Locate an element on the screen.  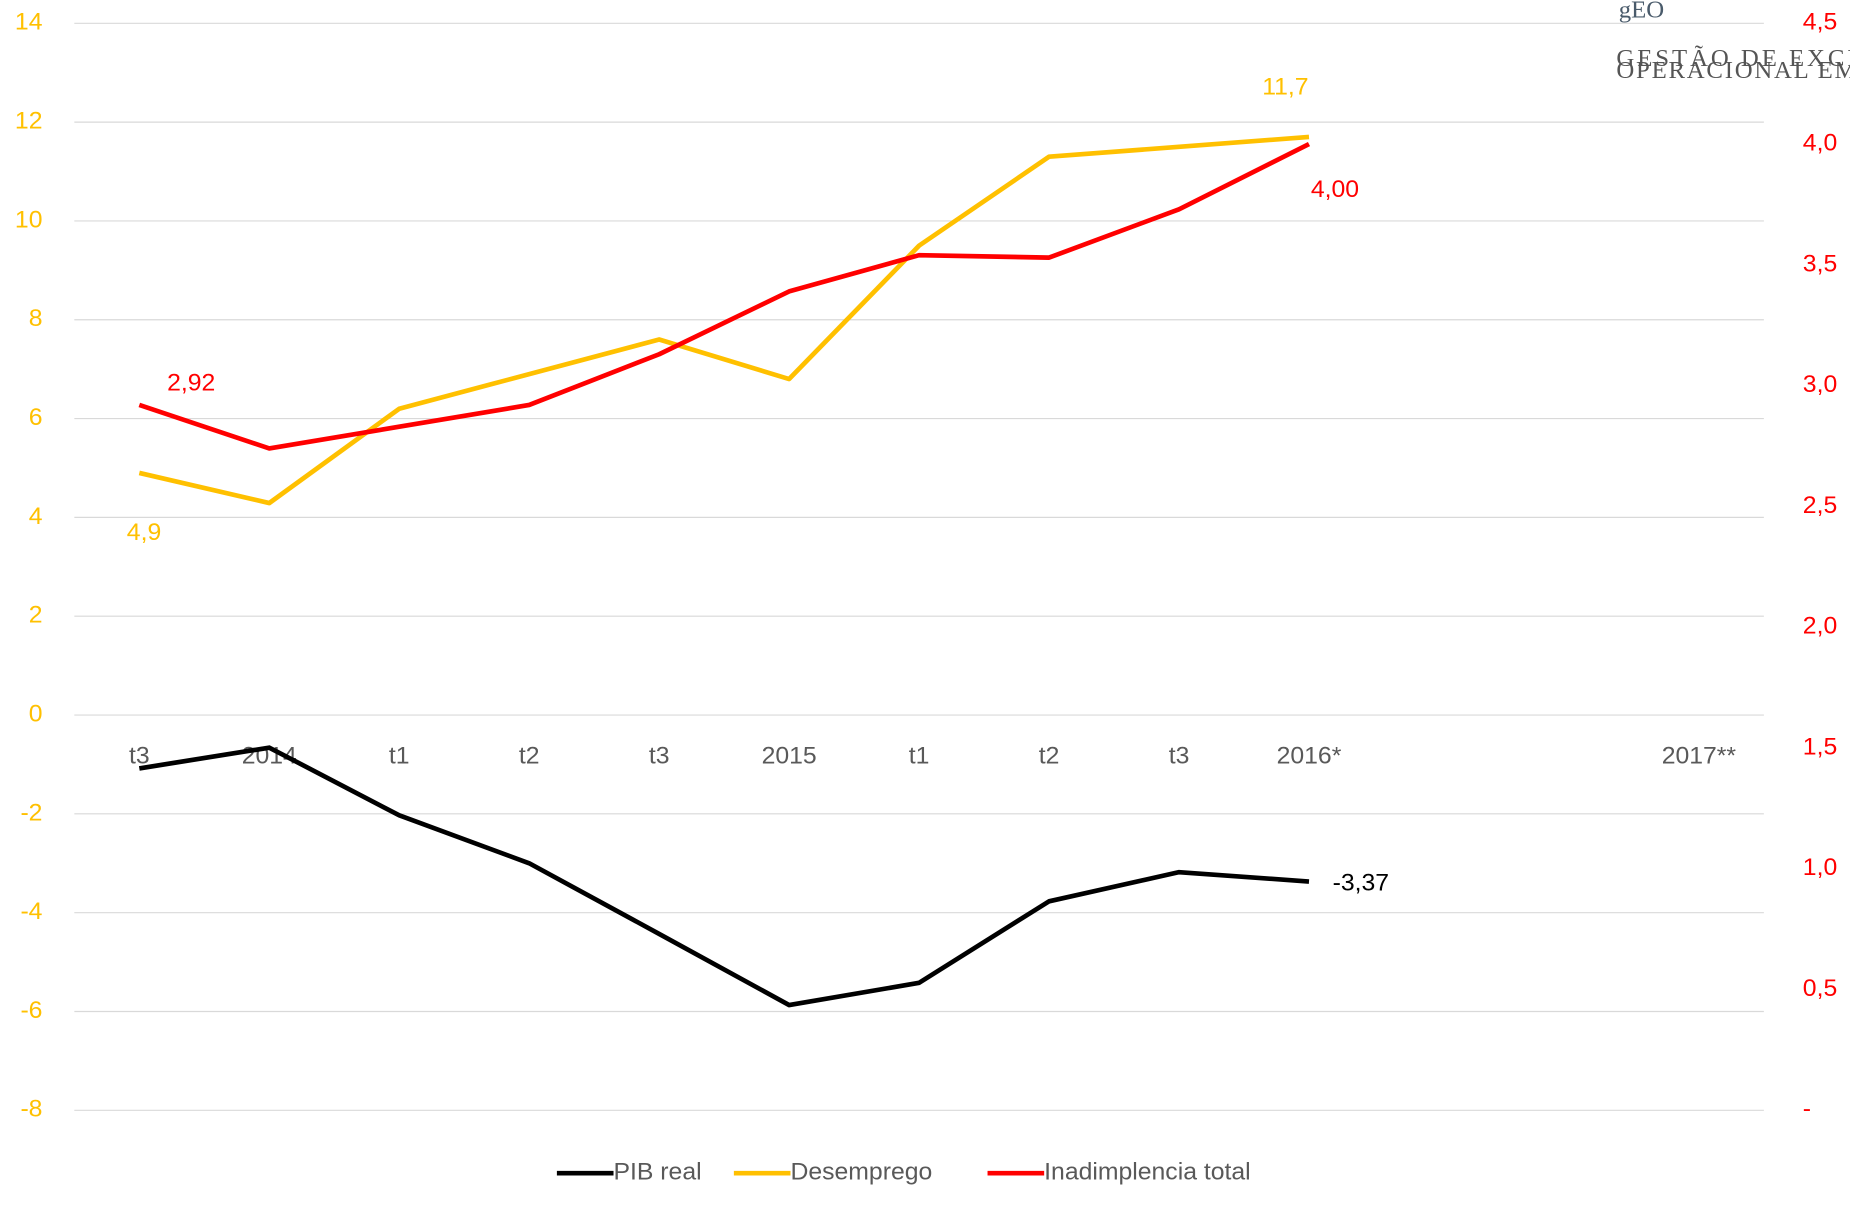
x-tick-label: 2016* is located at coordinates (1309, 756).